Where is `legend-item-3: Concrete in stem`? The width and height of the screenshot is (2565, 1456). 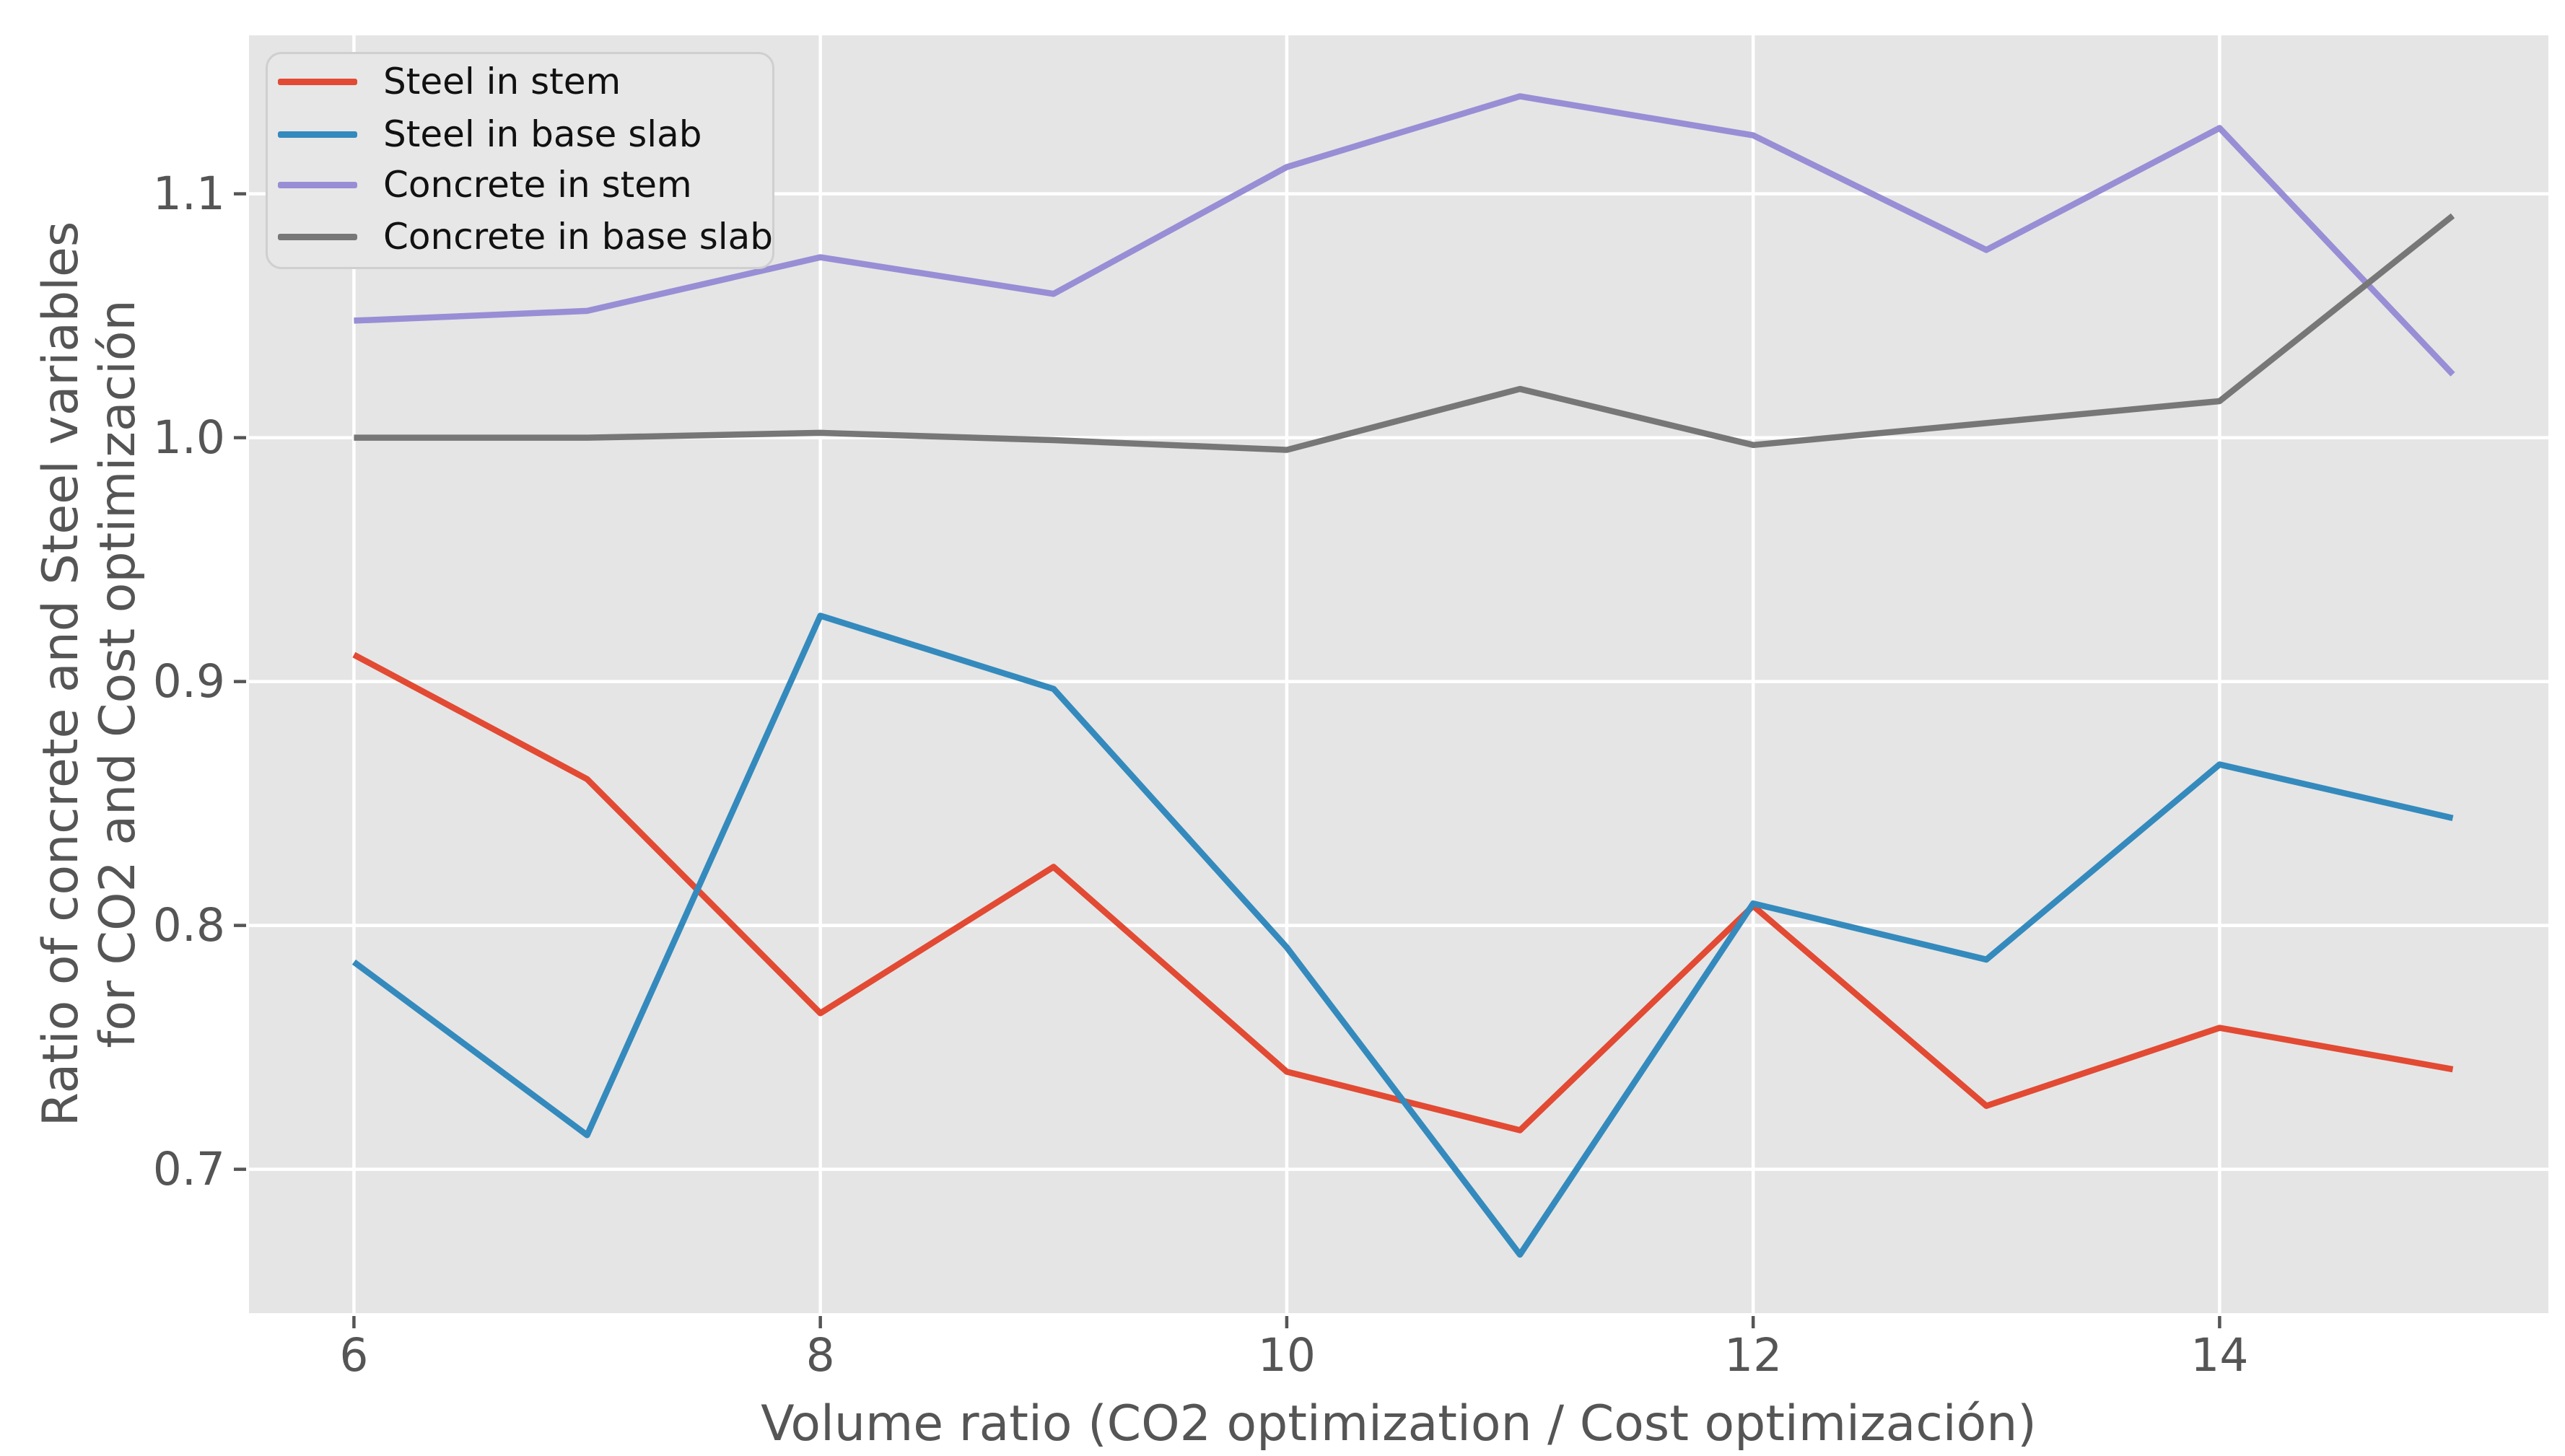
legend-item-3: Concrete in stem is located at coordinates (480, 184).